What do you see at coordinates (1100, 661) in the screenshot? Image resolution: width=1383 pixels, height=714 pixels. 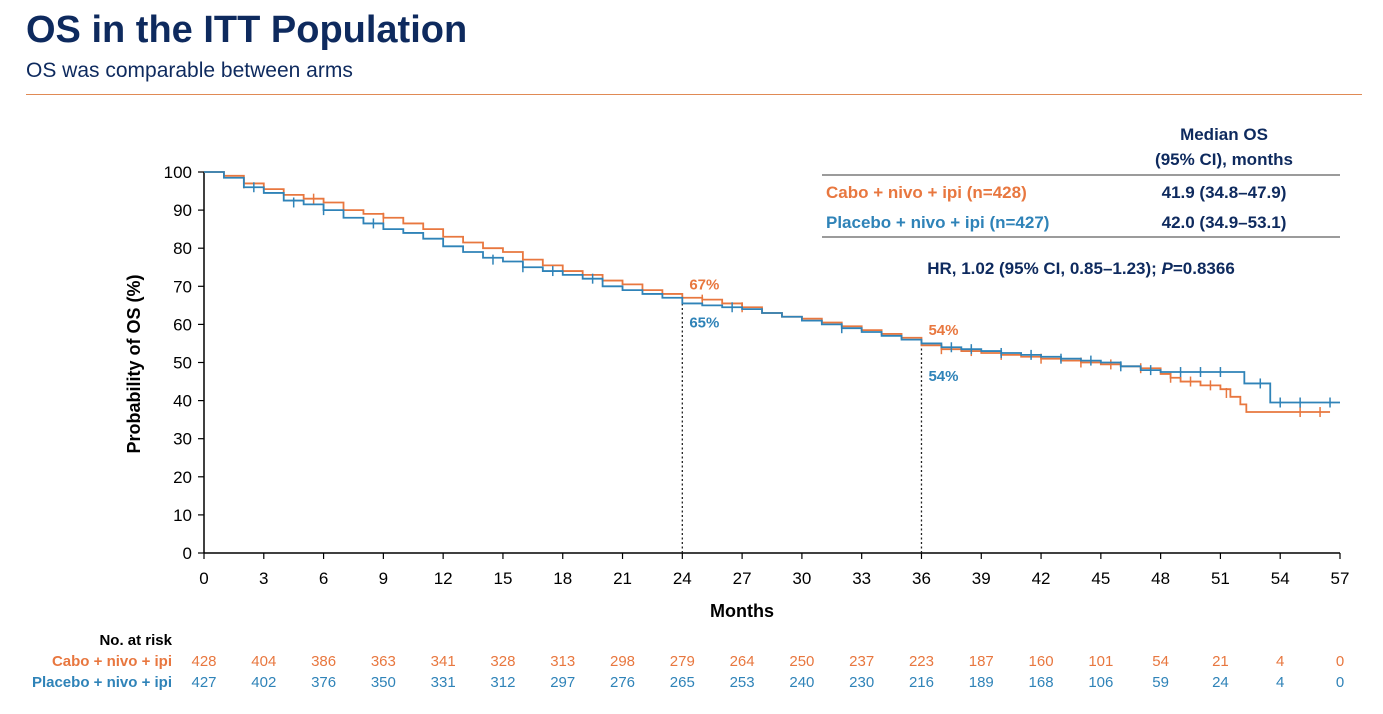 I see `risk-value-cabo: 101` at bounding box center [1100, 661].